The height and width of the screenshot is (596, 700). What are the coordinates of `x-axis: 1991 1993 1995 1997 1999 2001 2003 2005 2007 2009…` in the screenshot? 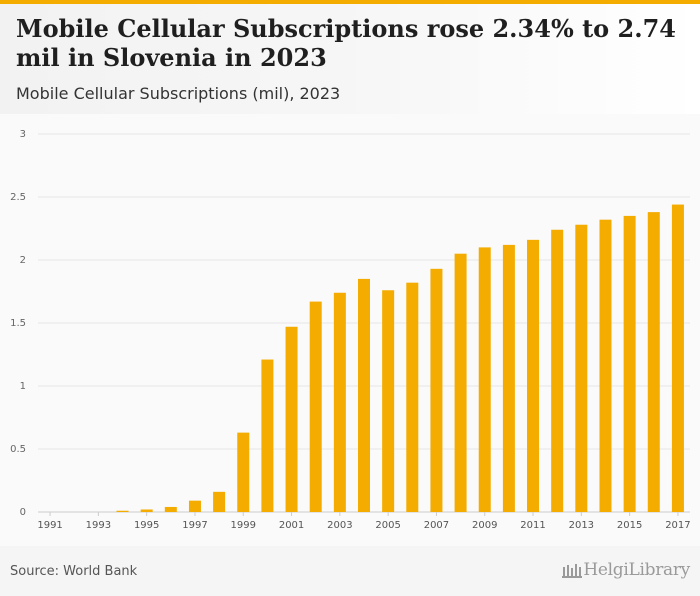 It's located at (364, 521).